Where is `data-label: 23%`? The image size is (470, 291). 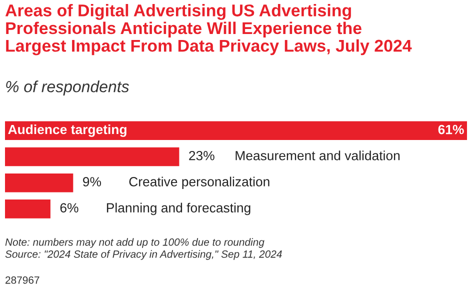 data-label: 23% is located at coordinates (201, 155).